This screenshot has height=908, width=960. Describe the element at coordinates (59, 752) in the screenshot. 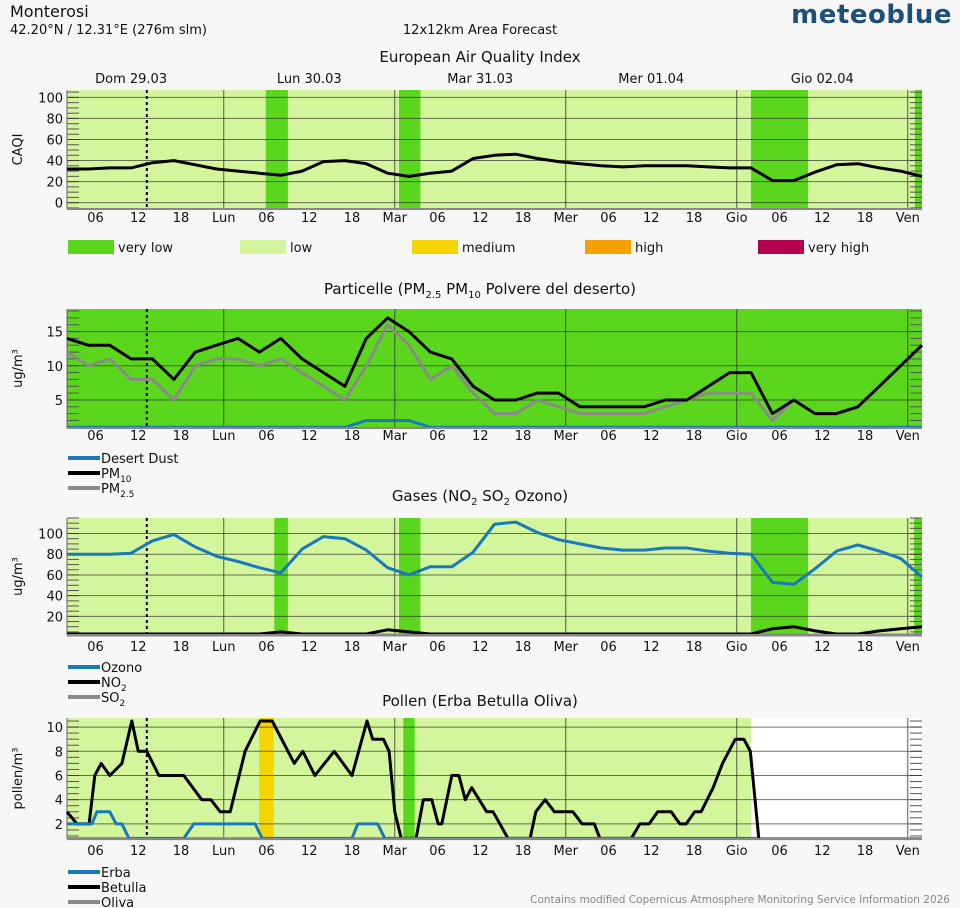

I see `y-tick-label: 8` at that location.